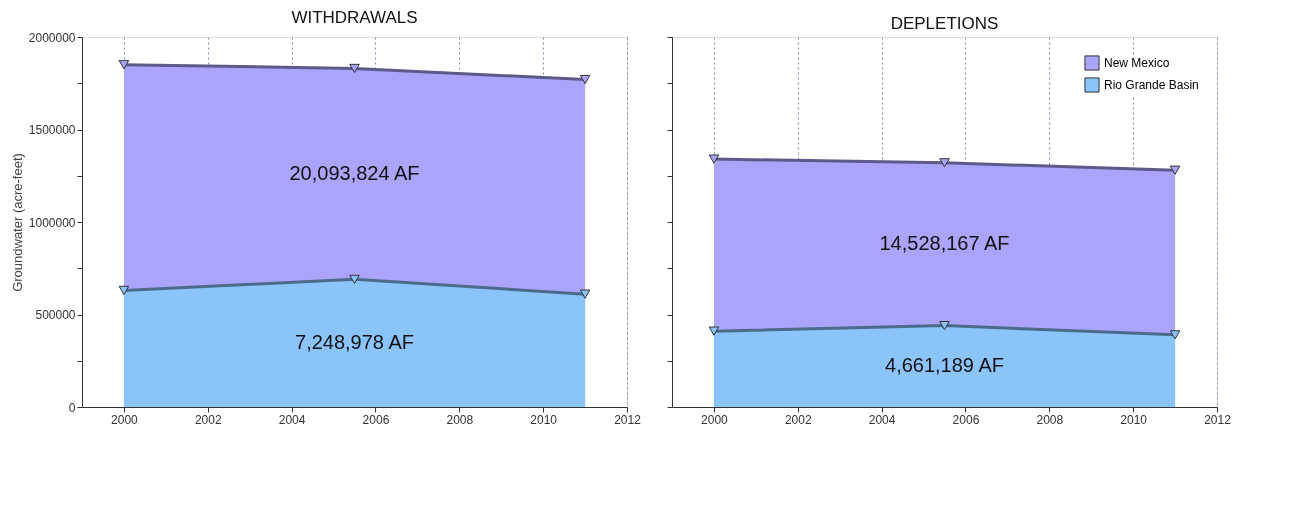  What do you see at coordinates (52, 222) in the screenshot?
I see `y-tick-label: 1000000` at bounding box center [52, 222].